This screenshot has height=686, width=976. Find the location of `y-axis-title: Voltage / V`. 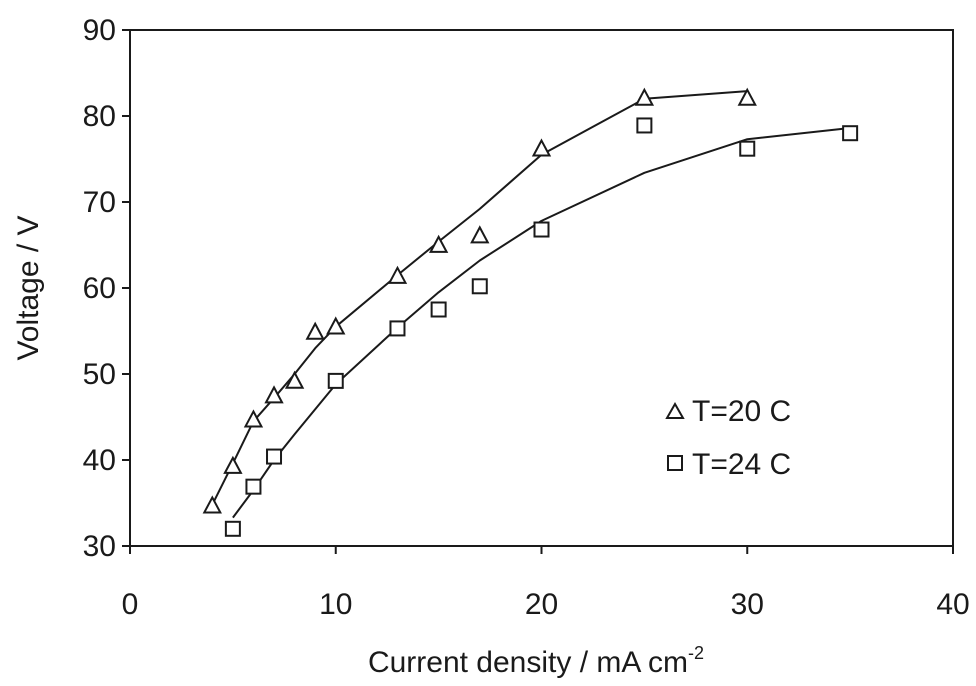

y-axis-title: Voltage / V is located at coordinates (28, 287).